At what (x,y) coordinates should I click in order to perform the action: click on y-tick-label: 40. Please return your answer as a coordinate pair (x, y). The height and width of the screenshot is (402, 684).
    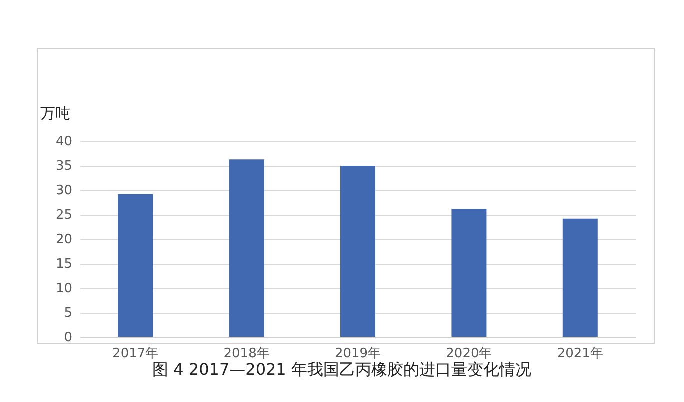
    Looking at the image, I should click on (64, 142).